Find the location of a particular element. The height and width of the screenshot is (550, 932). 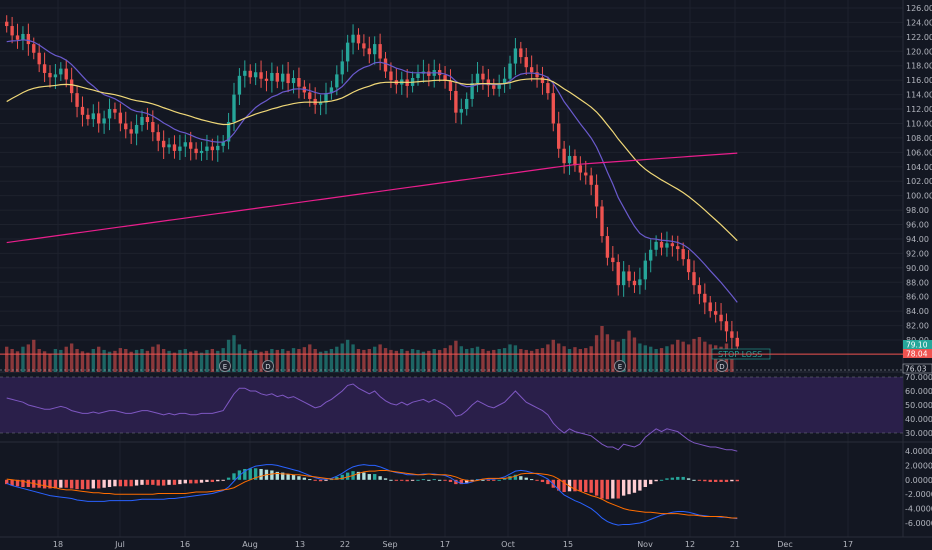

stop-loss-line: STOP LOSS is located at coordinates (451, 359).